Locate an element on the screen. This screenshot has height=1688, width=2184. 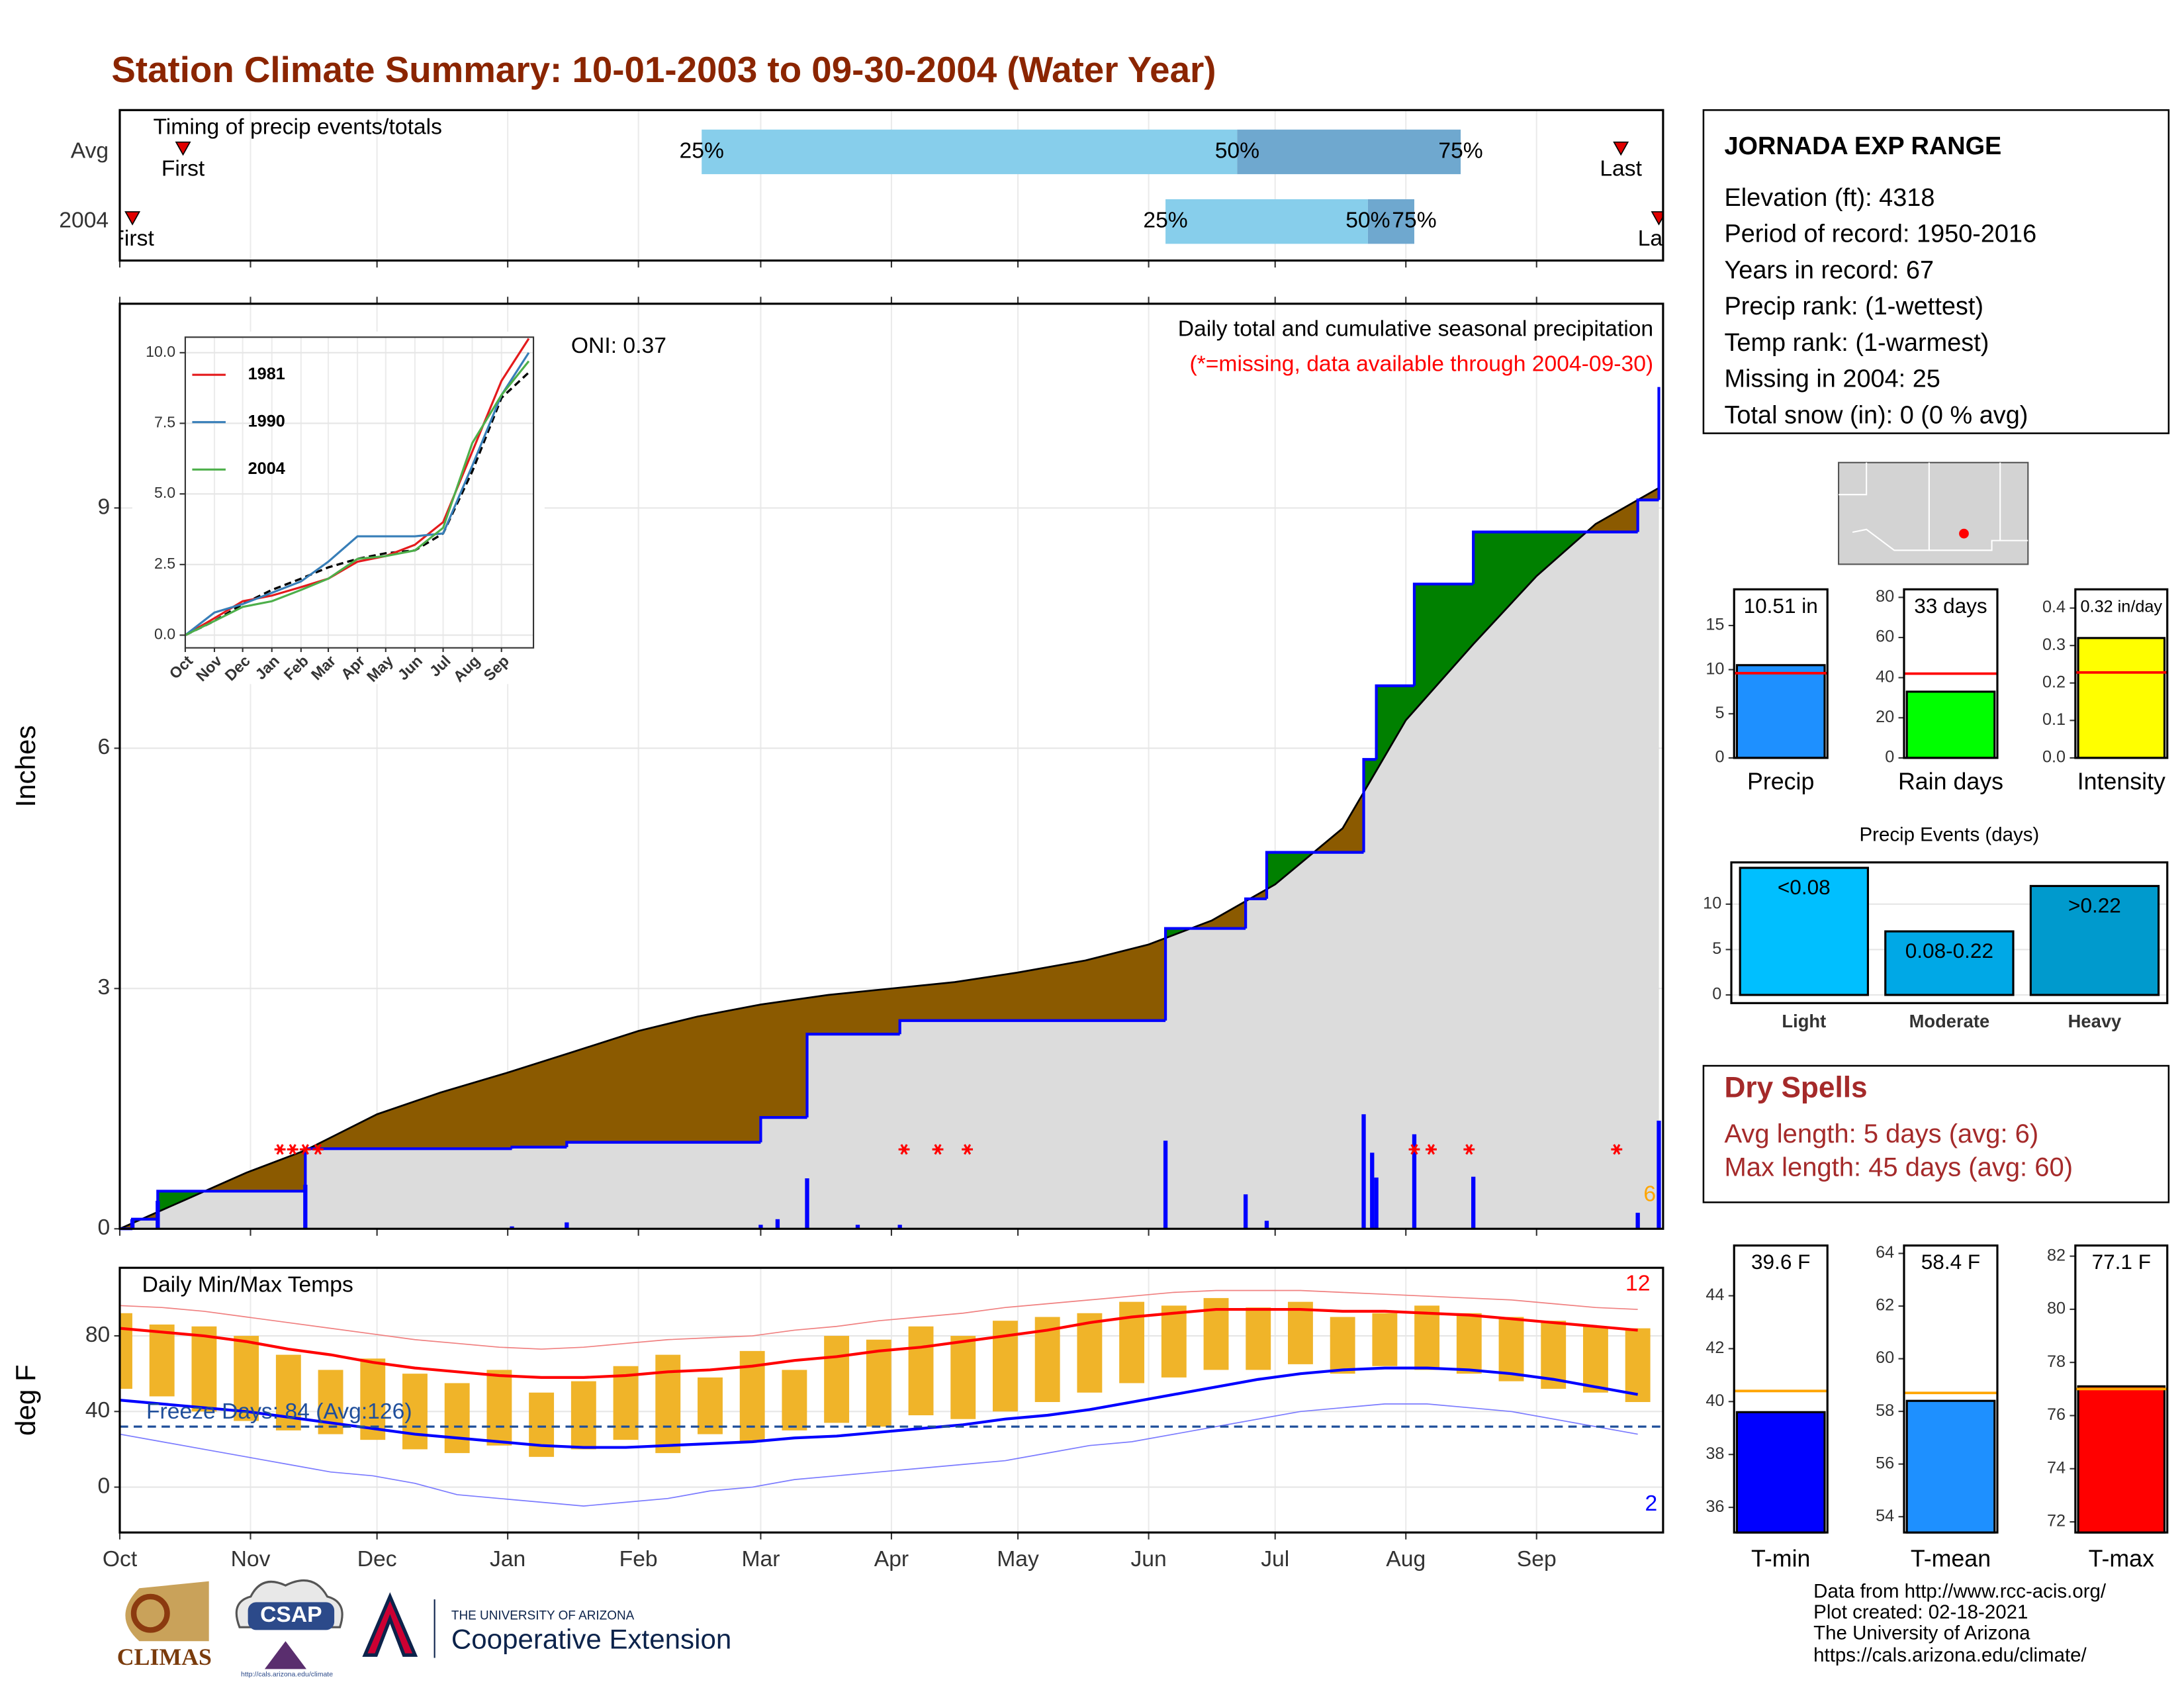
category-label: T-mean is located at coordinates (1951, 1559).